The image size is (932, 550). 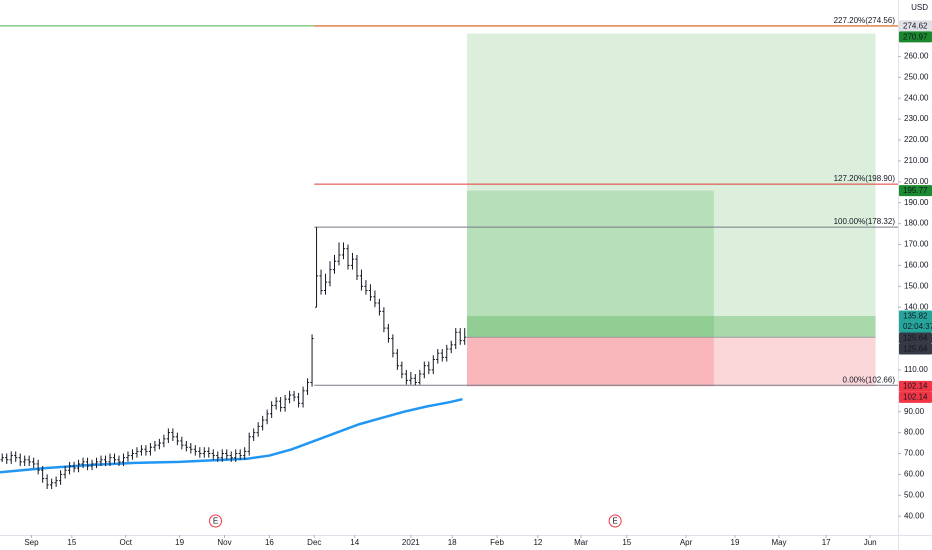 What do you see at coordinates (917, 326) in the screenshot?
I see `price-tag-countdown: 02:04:37` at bounding box center [917, 326].